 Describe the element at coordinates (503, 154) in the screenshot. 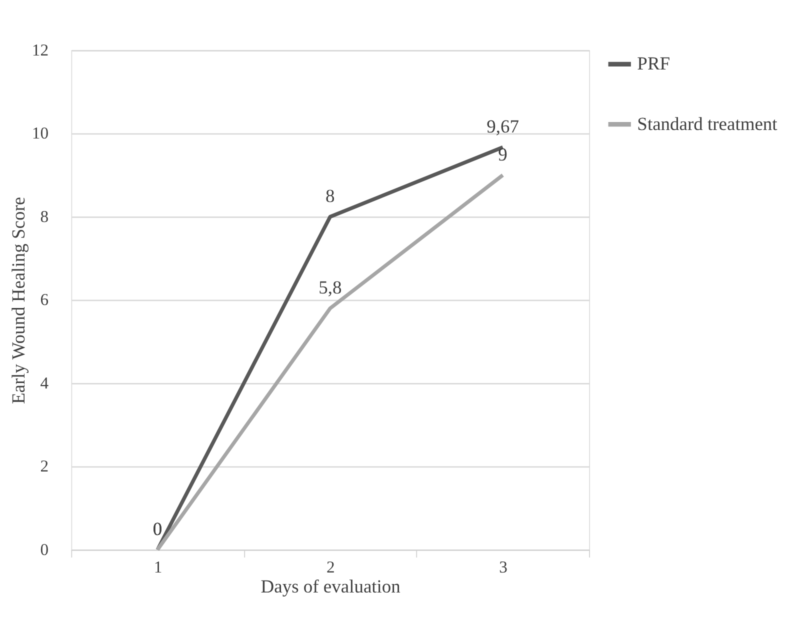

I see `data-label: 9` at that location.